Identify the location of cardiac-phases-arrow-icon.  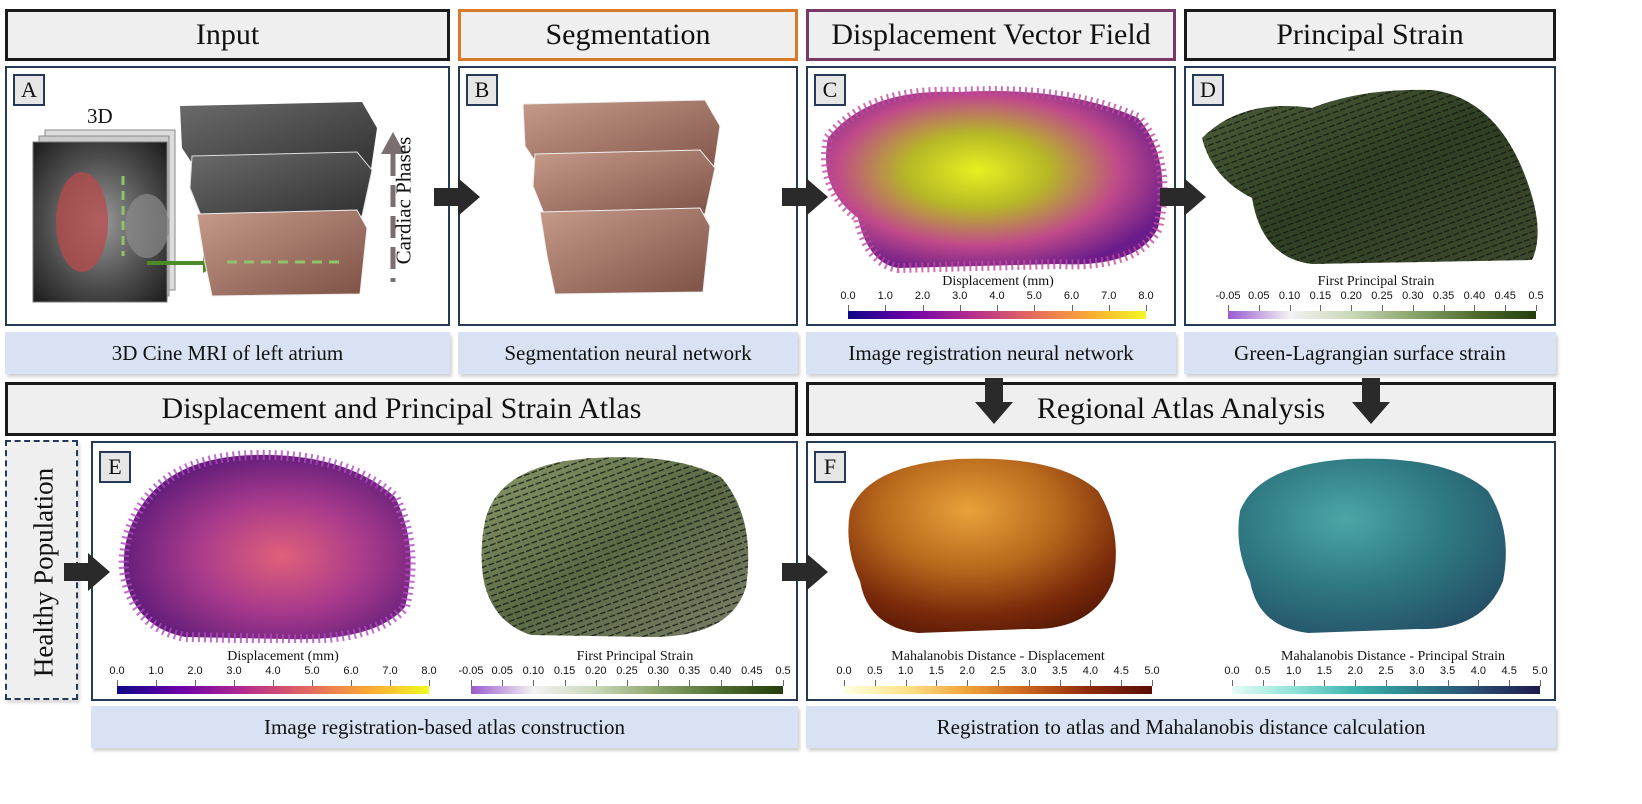
(393, 207).